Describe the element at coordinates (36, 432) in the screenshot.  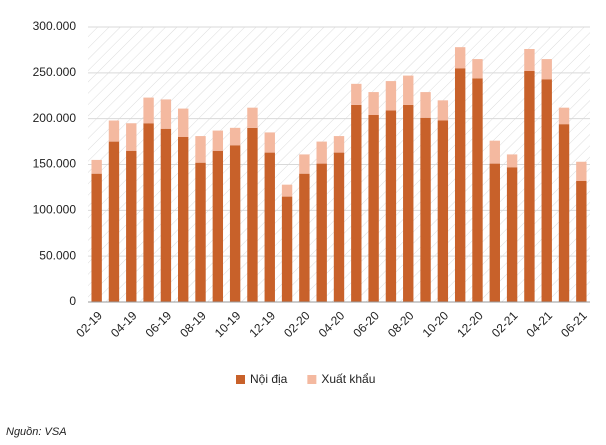
I see `source: Nguồn: VSA` at that location.